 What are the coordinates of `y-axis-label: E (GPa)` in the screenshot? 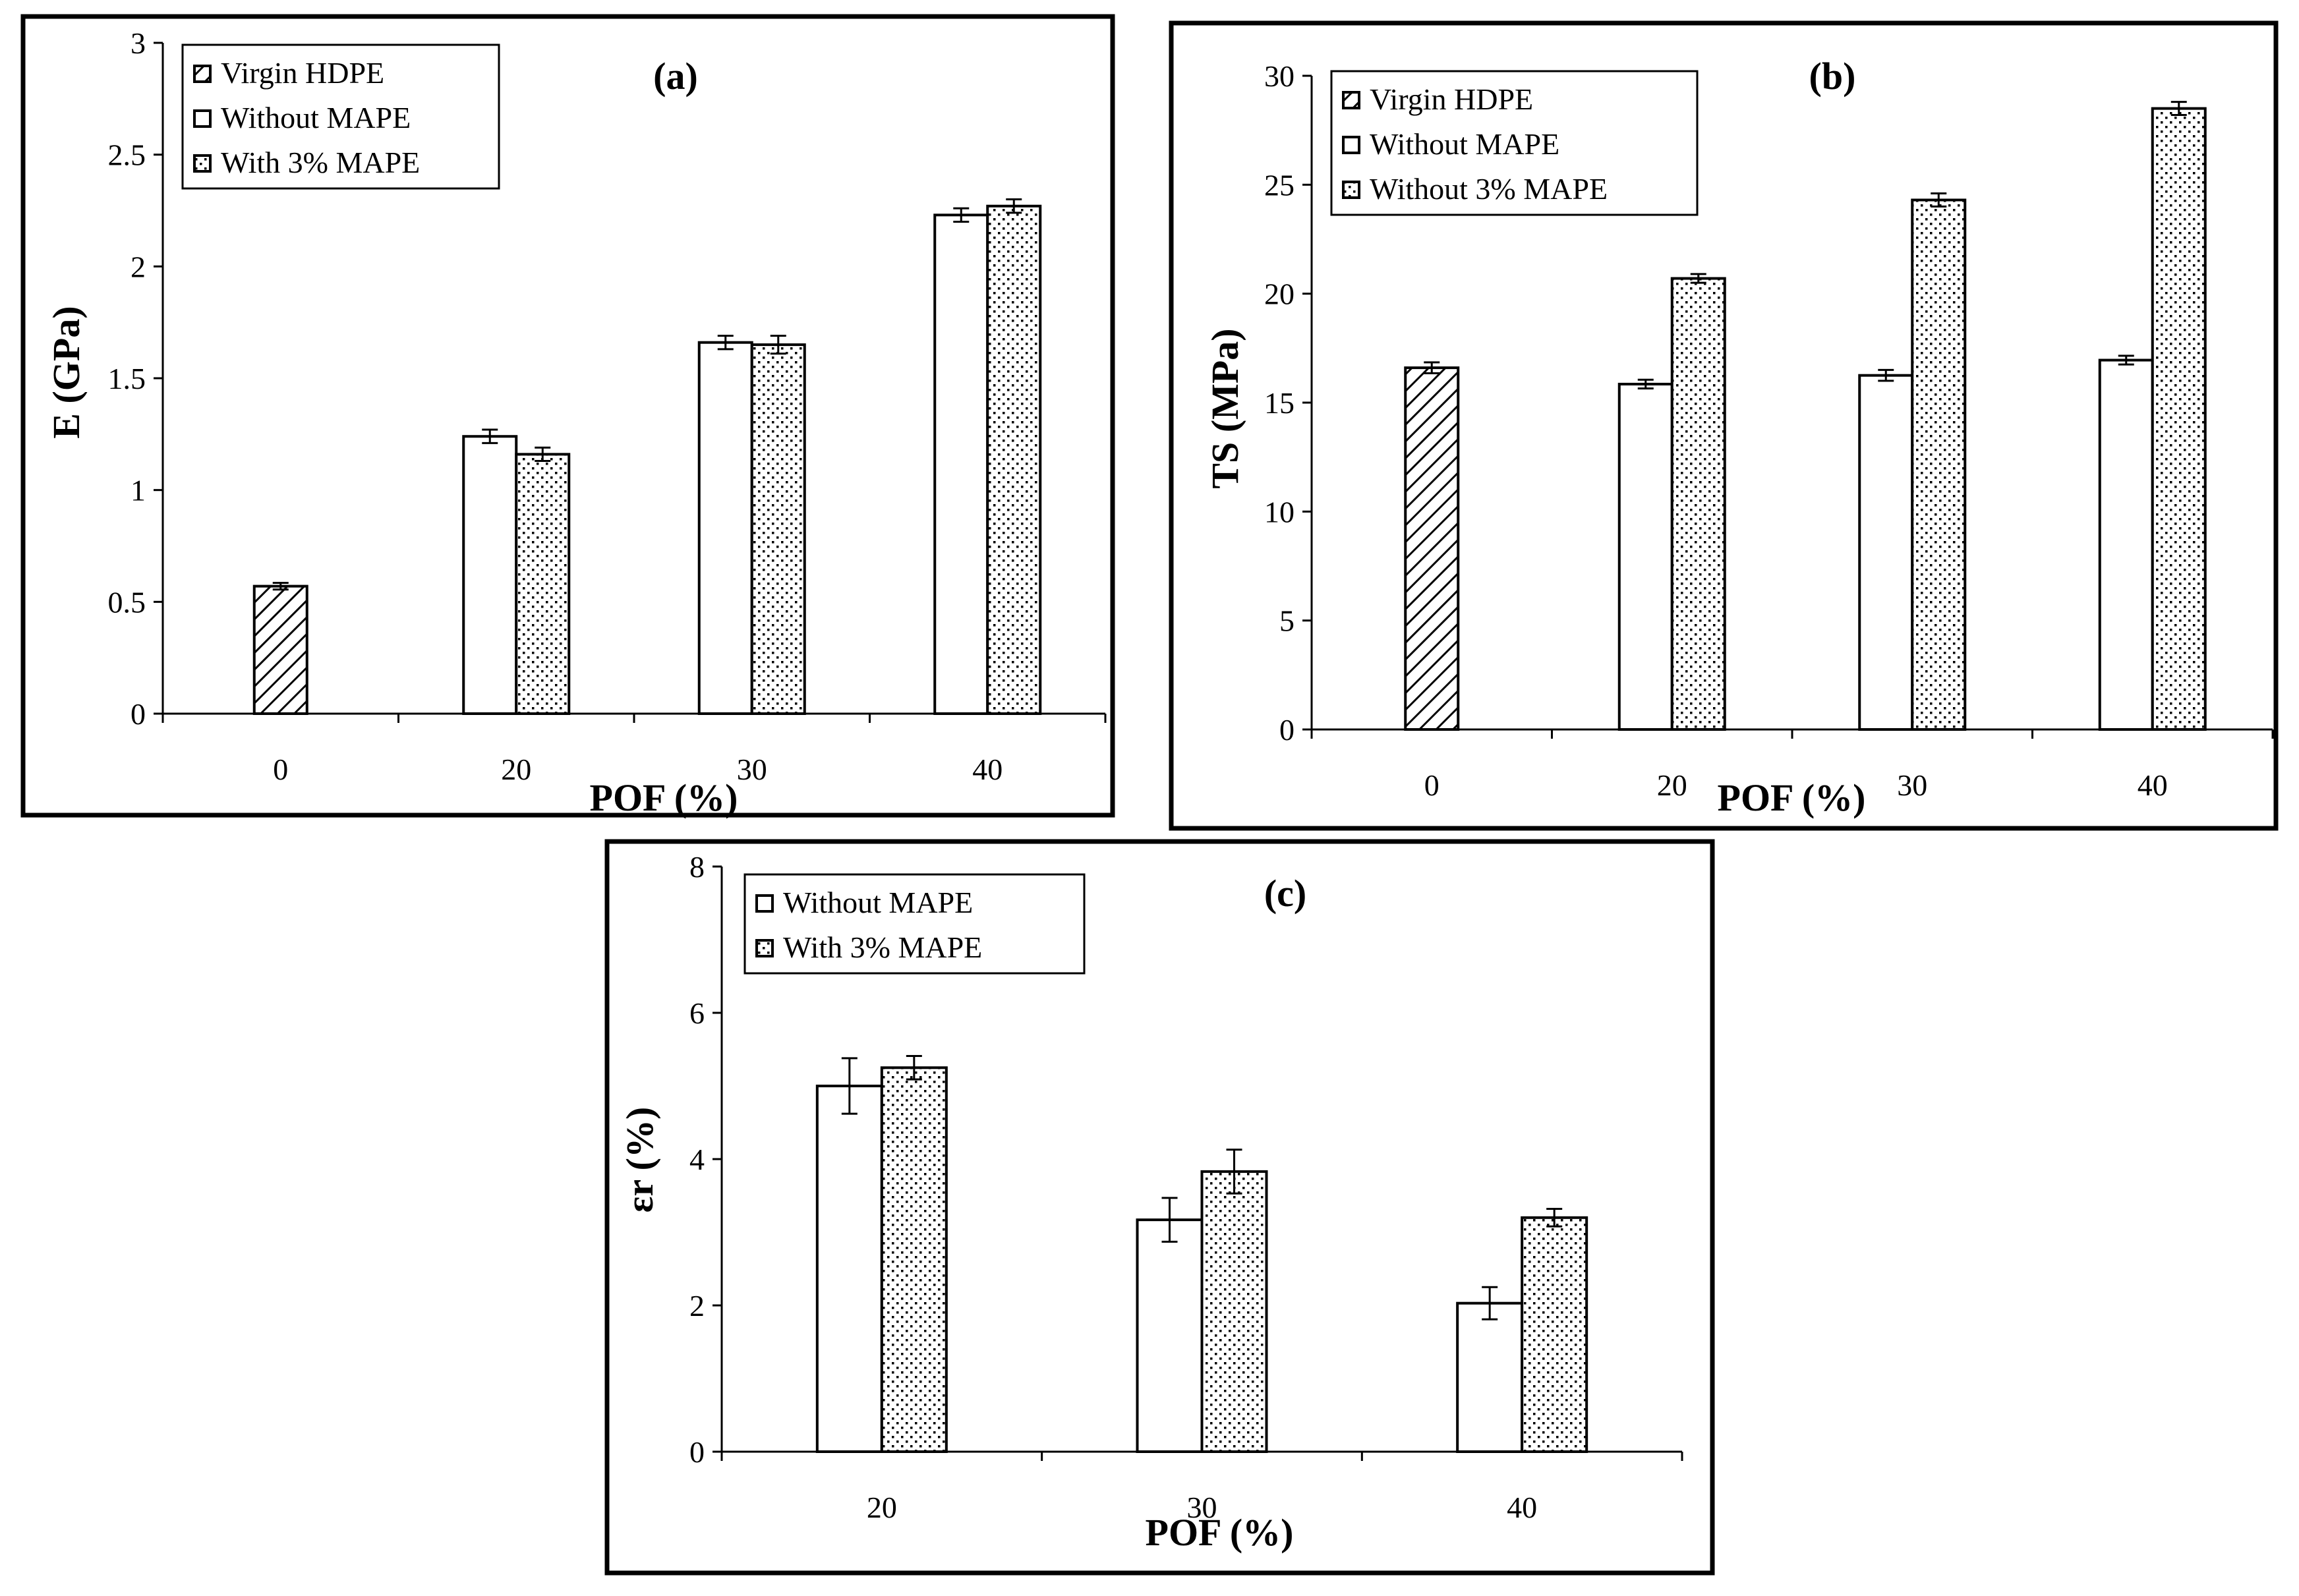 It's located at (66, 372).